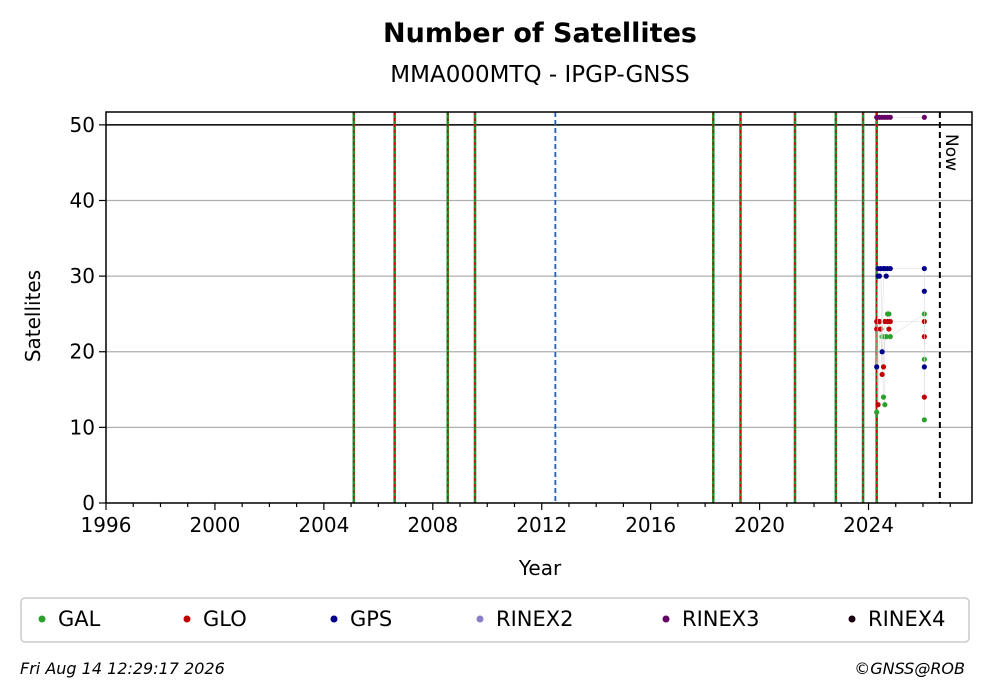 The image size is (993, 699). I want to click on legend-item-rinex3: RINEX3, so click(711, 619).